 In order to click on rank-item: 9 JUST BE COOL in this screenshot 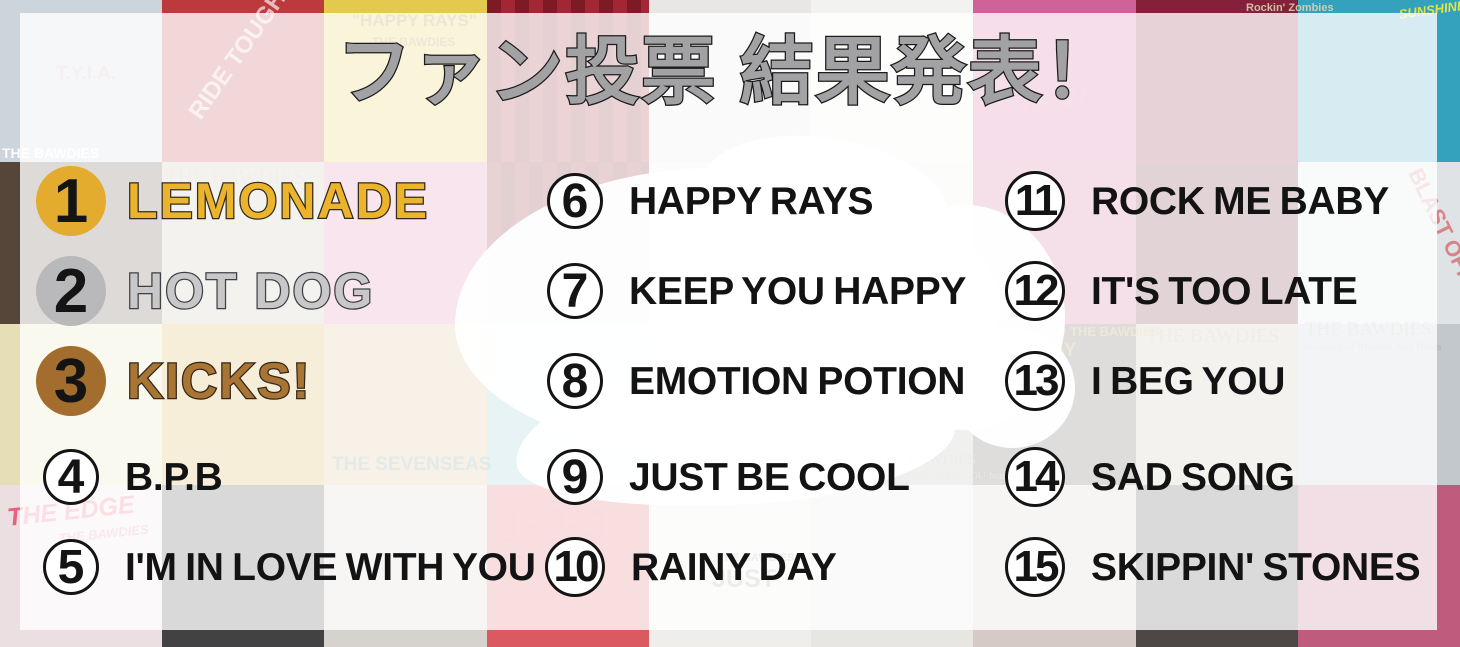, I will do `click(728, 477)`.